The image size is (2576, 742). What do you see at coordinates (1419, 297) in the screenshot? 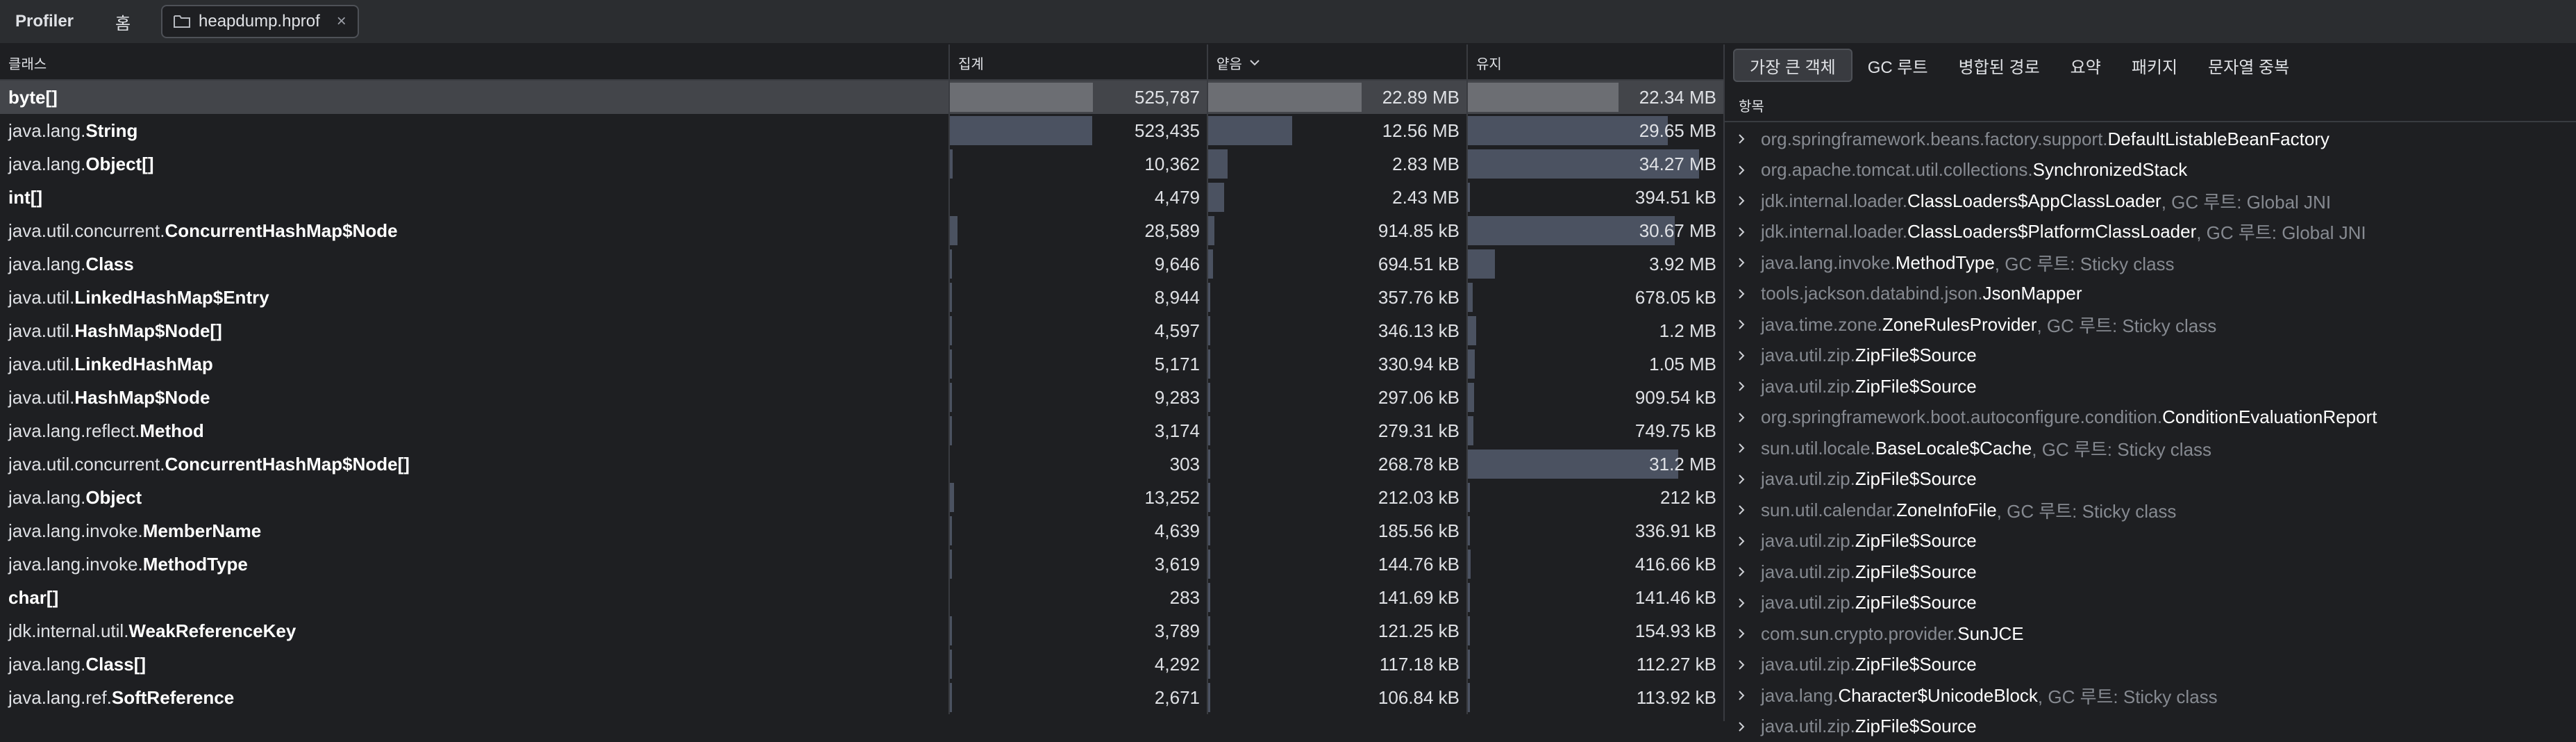
I see `shallow-value: 357.76 kB` at bounding box center [1419, 297].